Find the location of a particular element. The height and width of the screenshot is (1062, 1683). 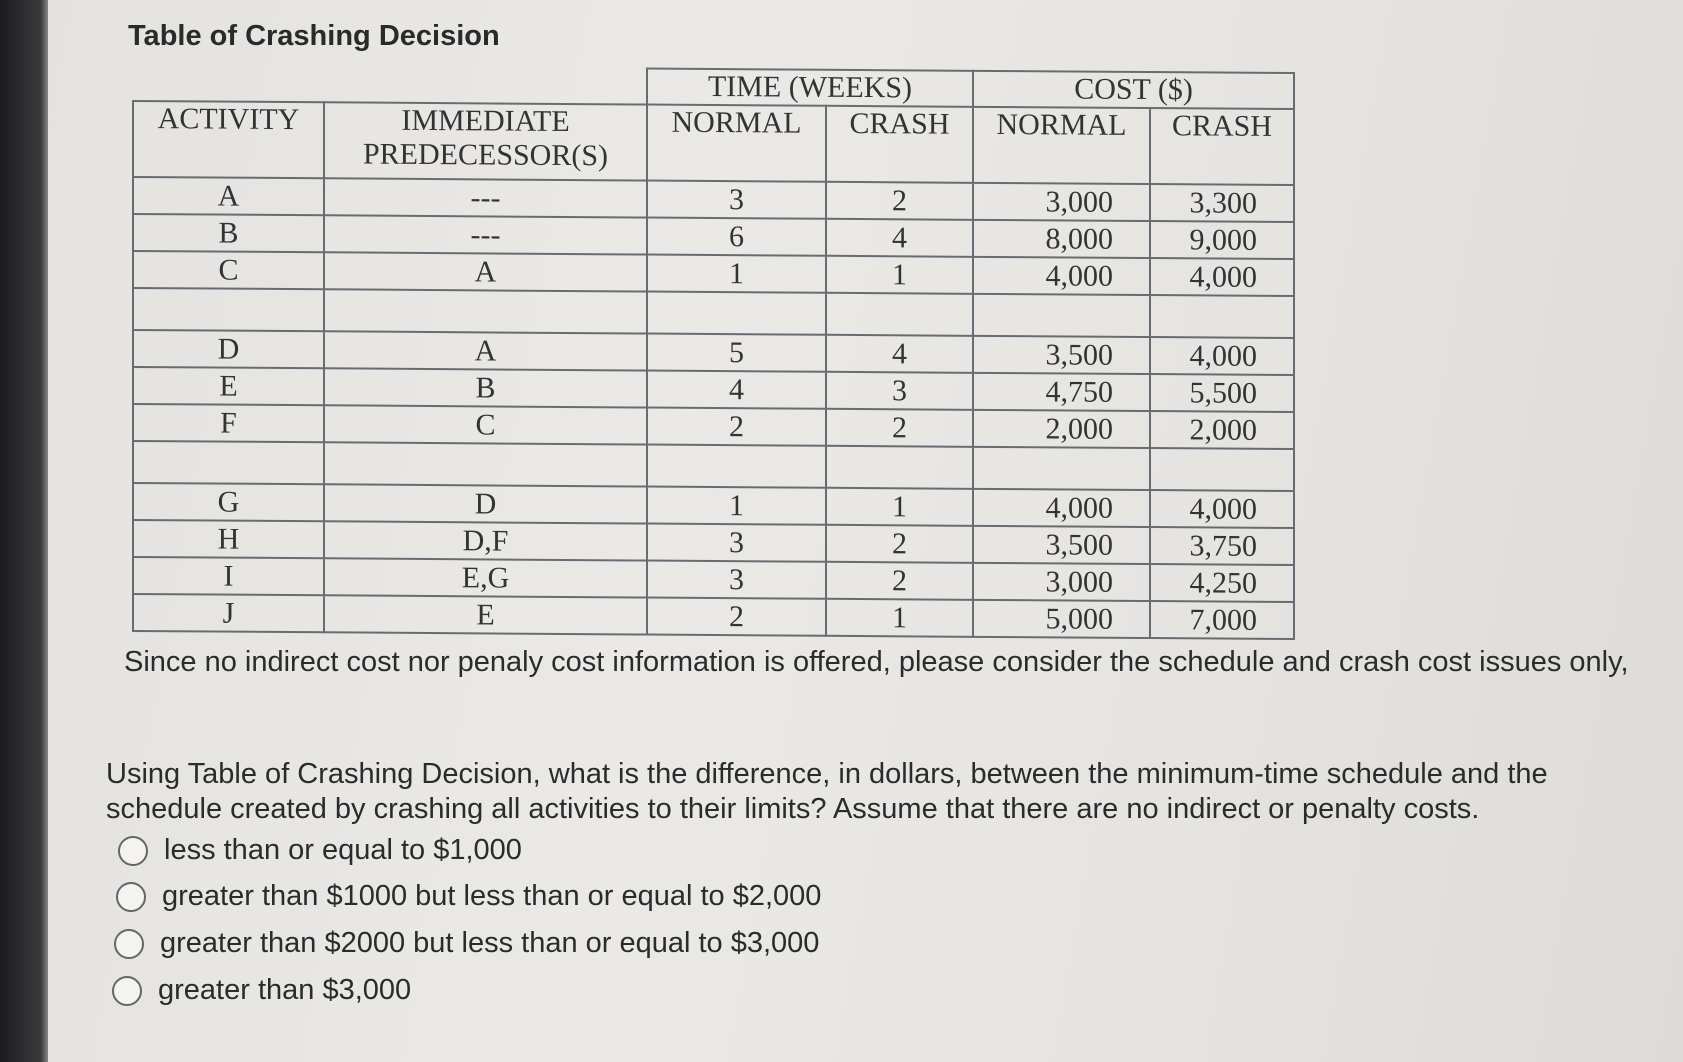

header-time: TIME (WEEKS) is located at coordinates (810, 87).